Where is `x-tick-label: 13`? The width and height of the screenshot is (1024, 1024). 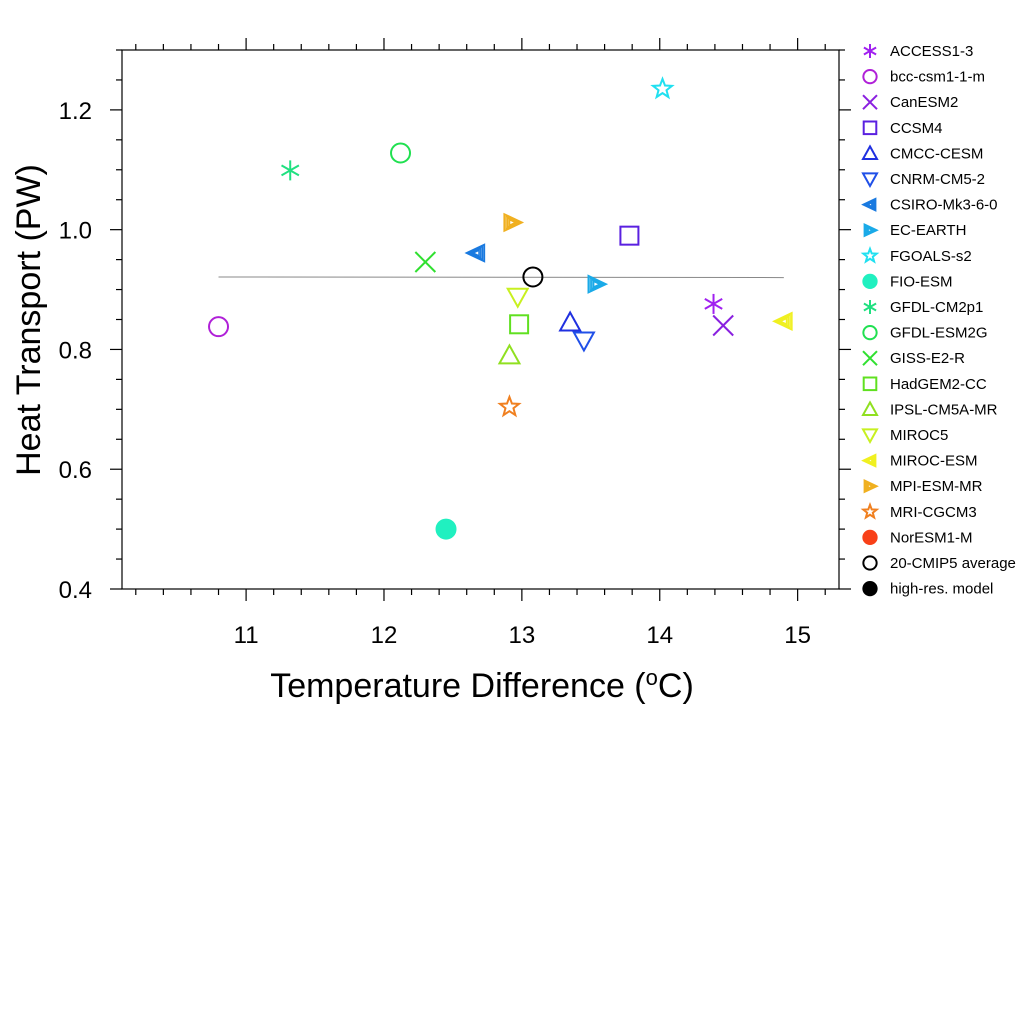
x-tick-label: 13 is located at coordinates (522, 635).